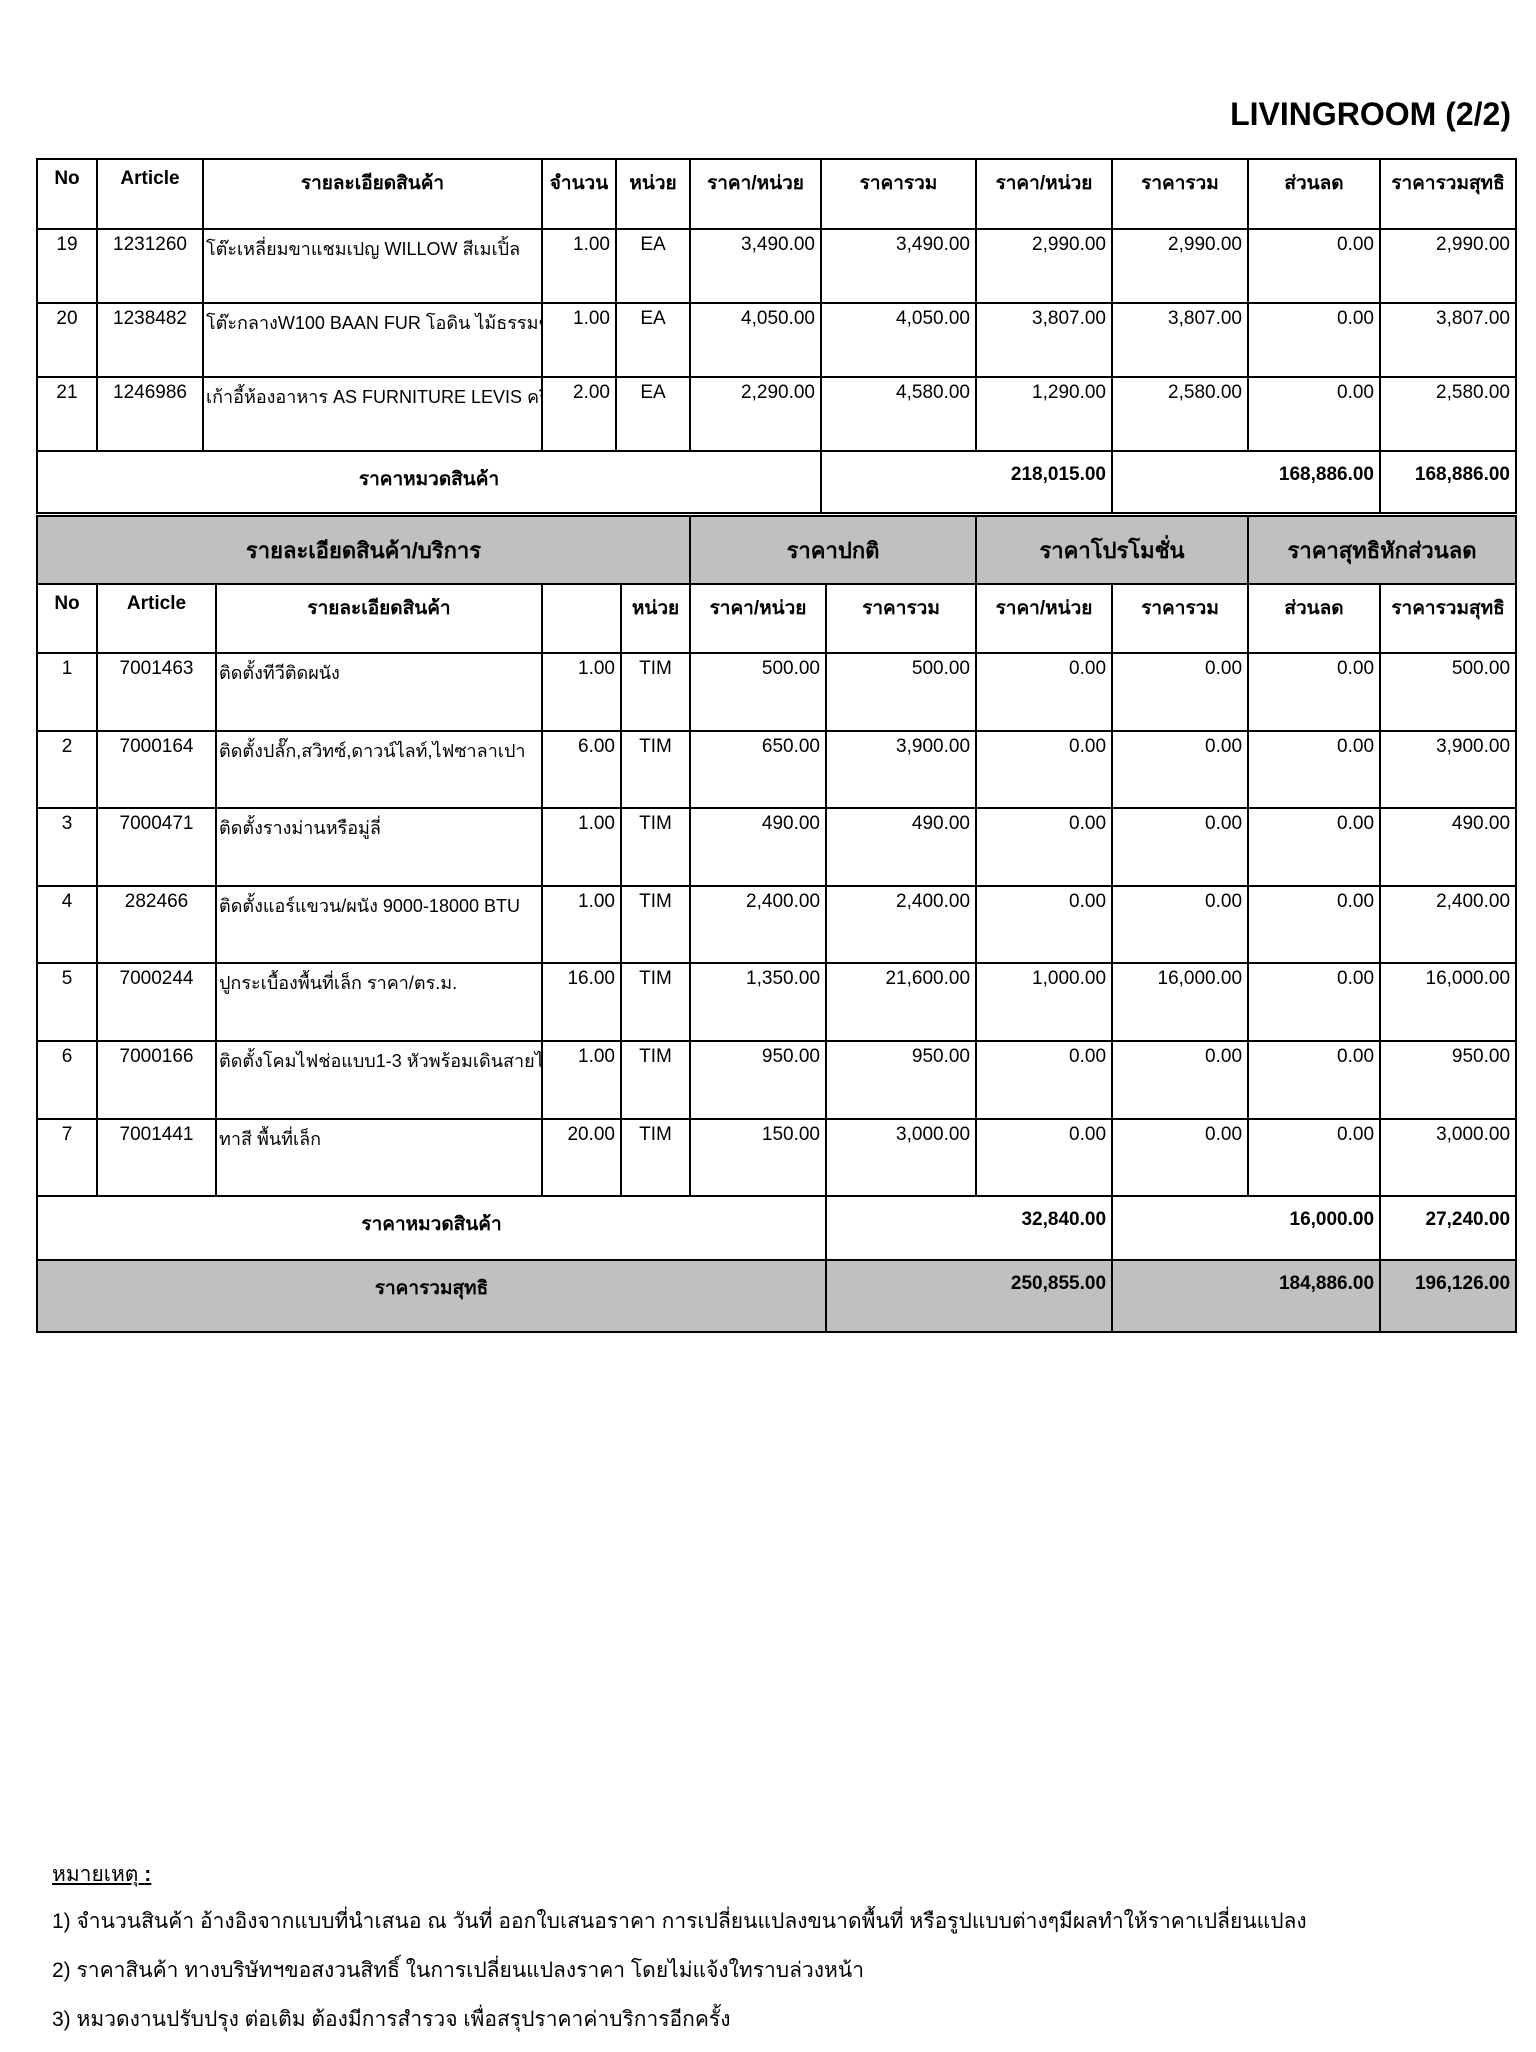 The height and width of the screenshot is (2052, 1536). I want to click on cell-net-total: 3,807.00, so click(1448, 340).